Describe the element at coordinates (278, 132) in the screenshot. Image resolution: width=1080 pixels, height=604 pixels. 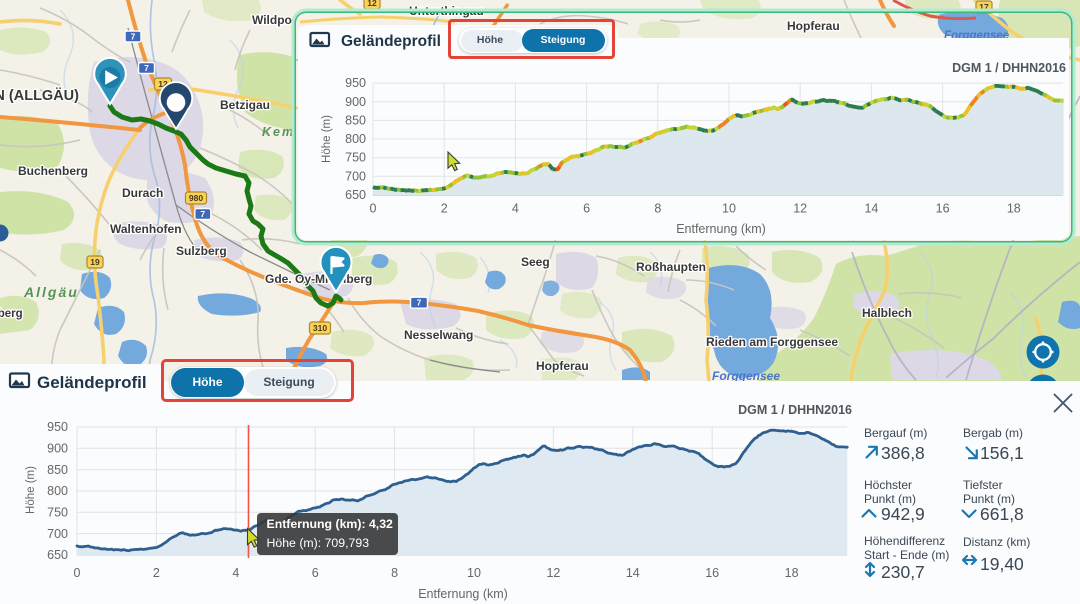
I see `svg-text: Kem` at that location.